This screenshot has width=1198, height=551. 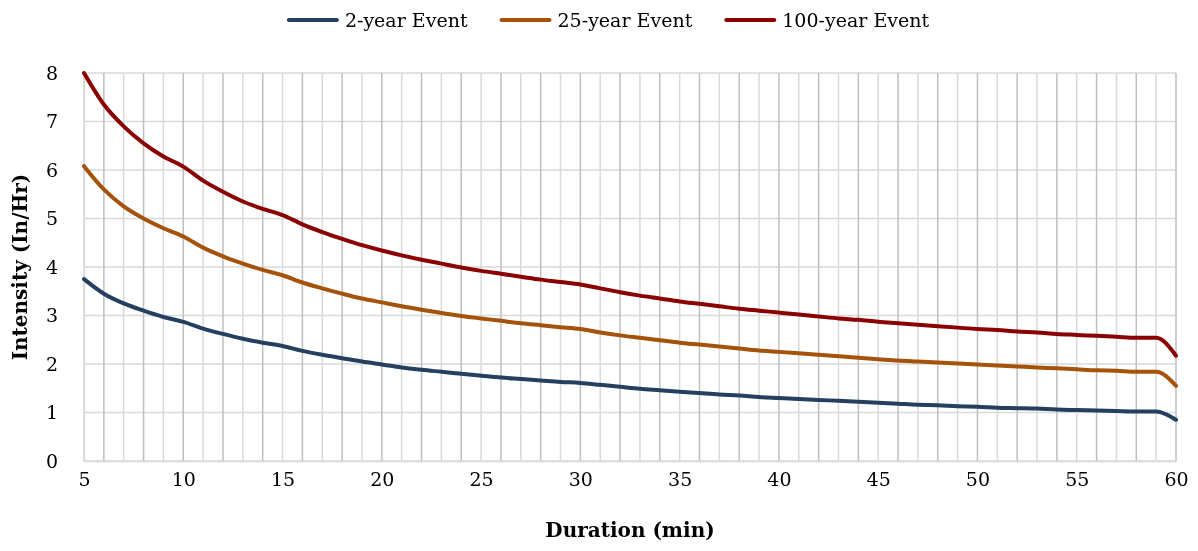 I want to click on y-axis-title: Intensity (In/Hr), so click(x=20, y=267).